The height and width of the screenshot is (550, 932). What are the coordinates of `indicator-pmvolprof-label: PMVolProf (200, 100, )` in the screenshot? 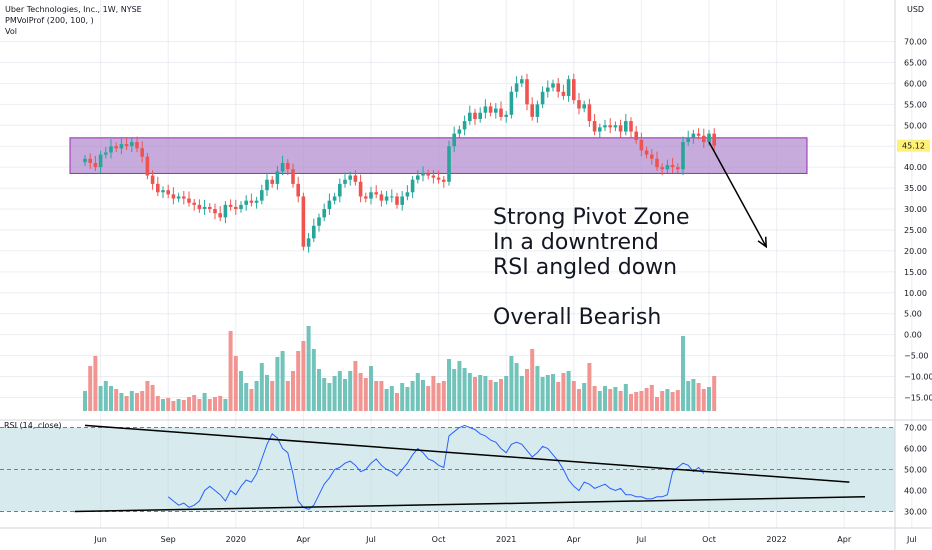 It's located at (49, 20).